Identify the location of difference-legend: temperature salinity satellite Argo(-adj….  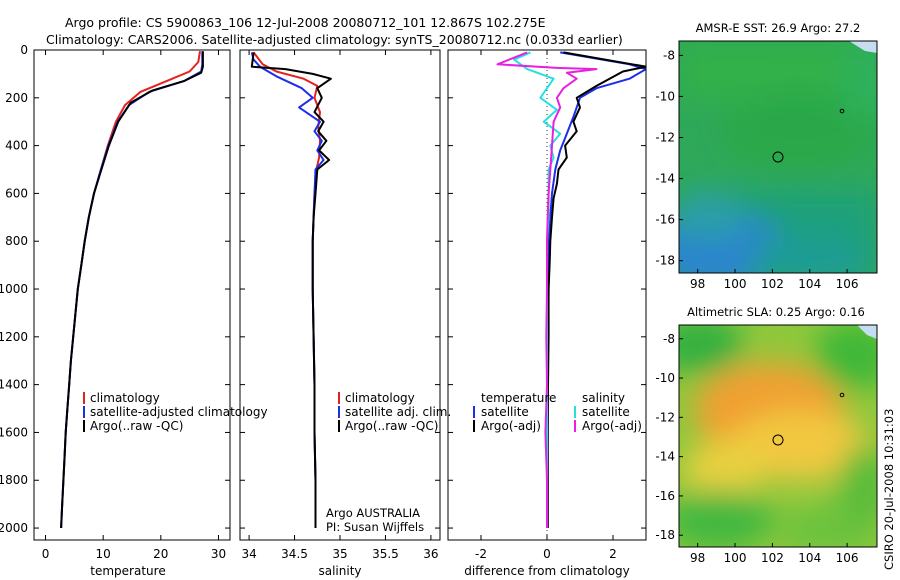
(557, 412).